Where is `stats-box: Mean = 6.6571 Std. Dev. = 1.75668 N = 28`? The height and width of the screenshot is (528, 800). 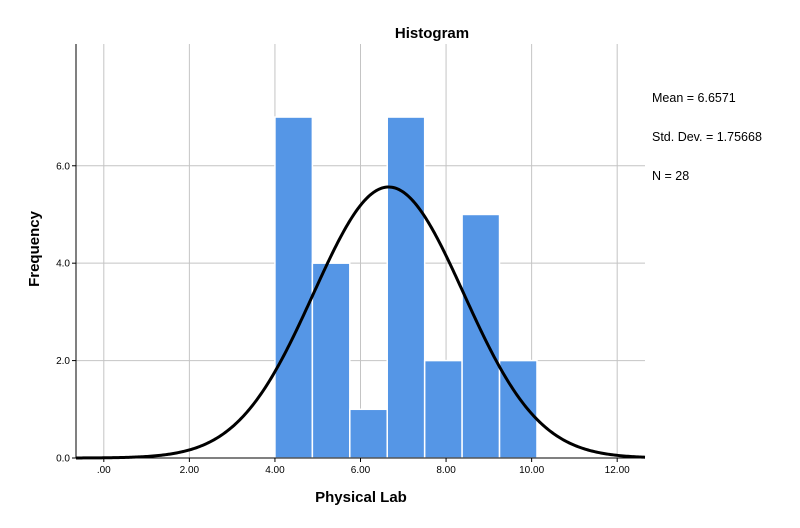 stats-box: Mean = 6.6571 Std. Dev. = 1.75668 N = 28 is located at coordinates (707, 131).